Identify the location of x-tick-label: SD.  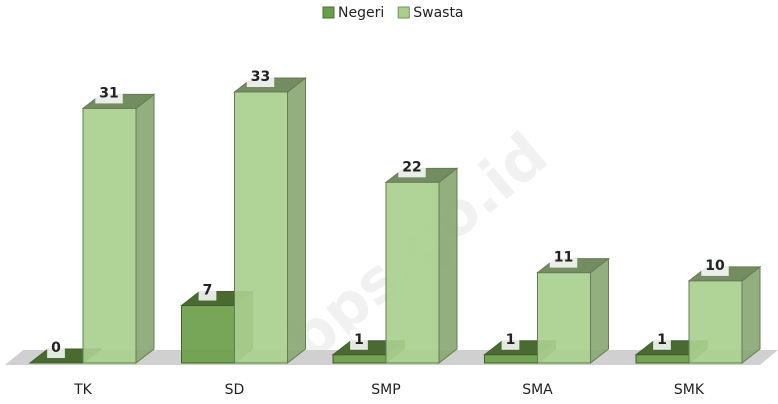
(235, 390).